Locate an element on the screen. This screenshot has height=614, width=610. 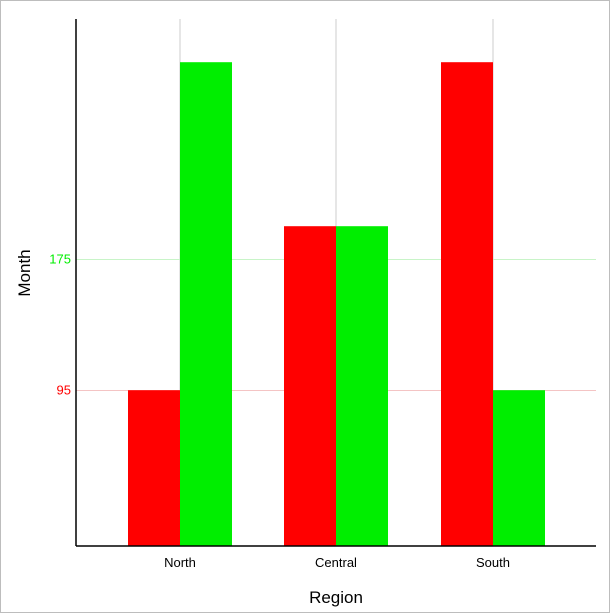
x-tick-label: South is located at coordinates (493, 562).